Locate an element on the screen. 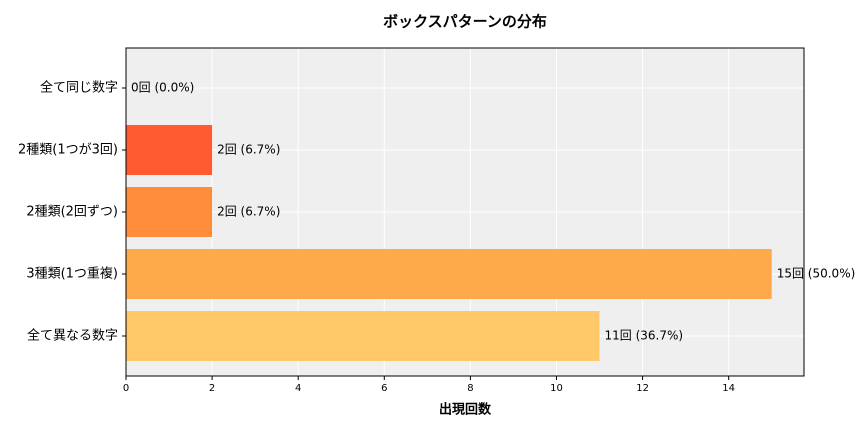 This screenshot has height=432, width=864. x-tick-label: 12 is located at coordinates (642, 388).